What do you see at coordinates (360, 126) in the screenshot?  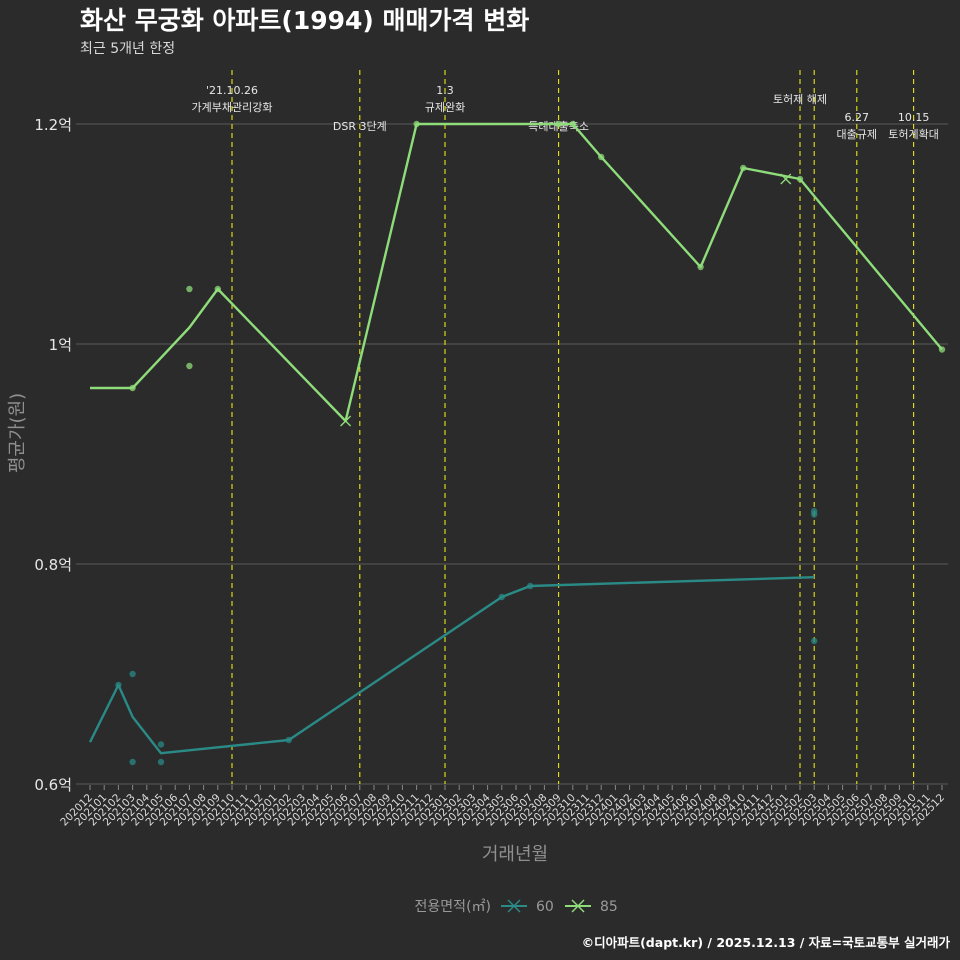 I see `event-label: DSR 3단계` at bounding box center [360, 126].